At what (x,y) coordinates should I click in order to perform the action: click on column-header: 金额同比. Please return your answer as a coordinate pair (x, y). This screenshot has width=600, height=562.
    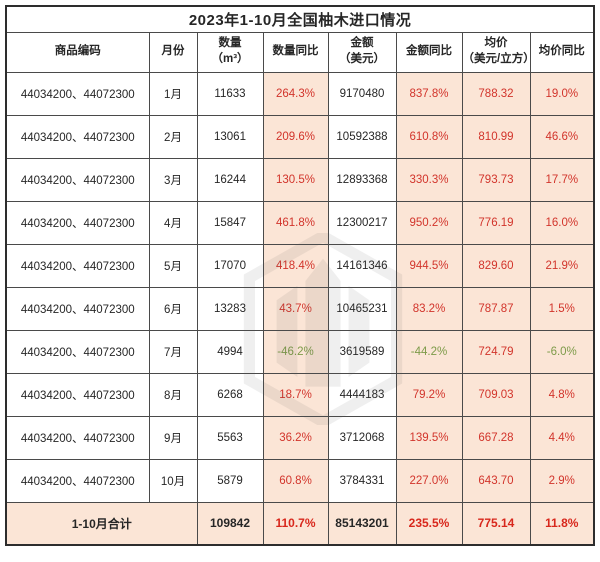
    Looking at the image, I should click on (429, 52).